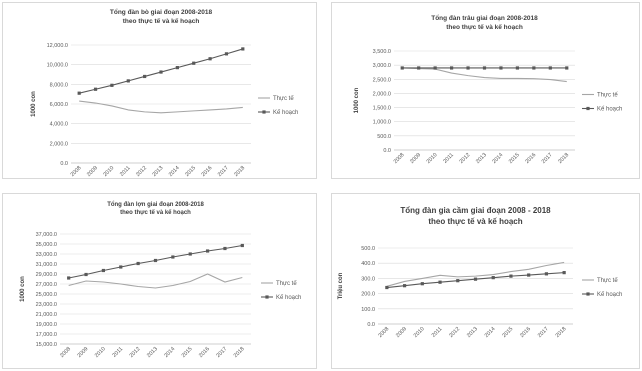 Image resolution: width=642 pixels, height=371 pixels. What do you see at coordinates (368, 279) in the screenshot?
I see `y-tick-label: 300.0` at bounding box center [368, 279].